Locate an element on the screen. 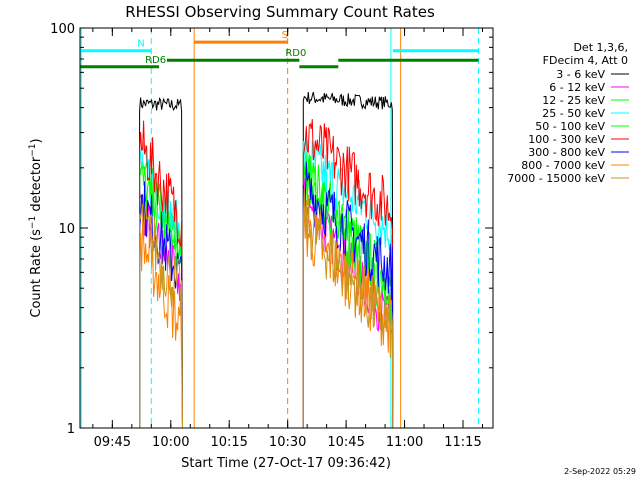 Image resolution: width=640 pixels, height=480 pixels. footer-timestamp: 2-Sep-2022 05:29 is located at coordinates (600, 471).